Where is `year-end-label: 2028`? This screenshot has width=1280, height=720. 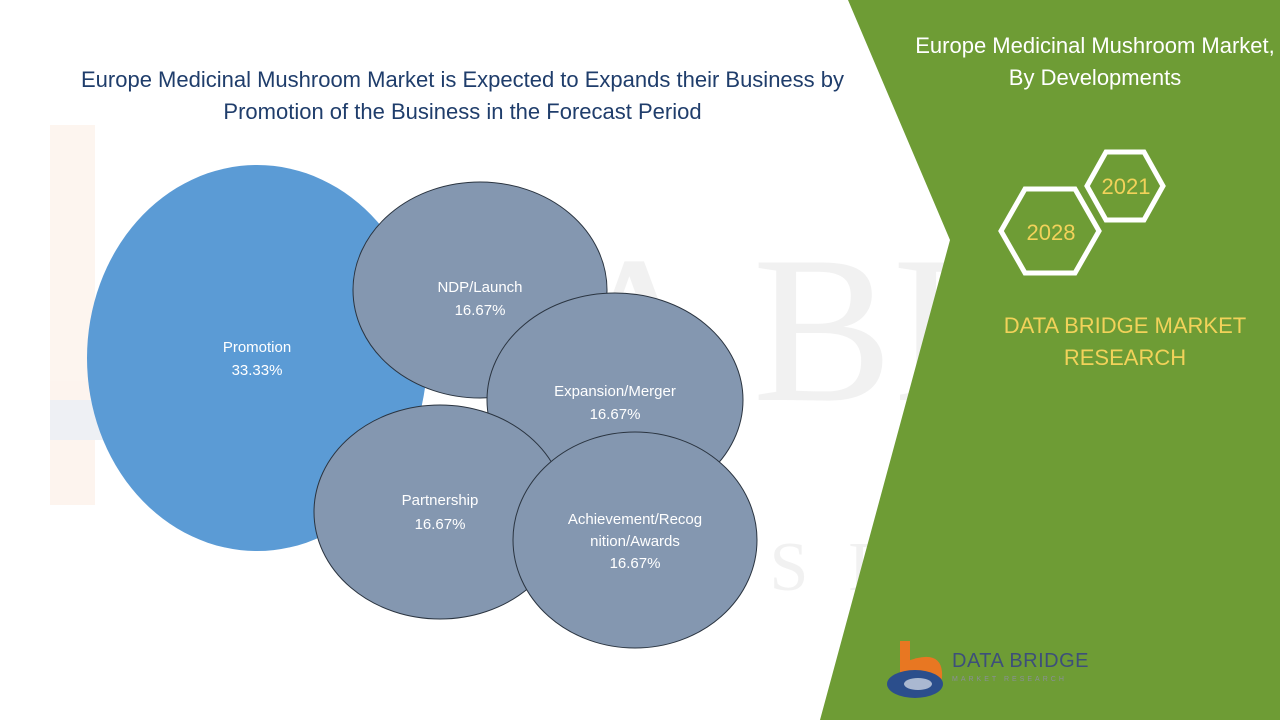 year-end-label: 2028 is located at coordinates (1051, 232).